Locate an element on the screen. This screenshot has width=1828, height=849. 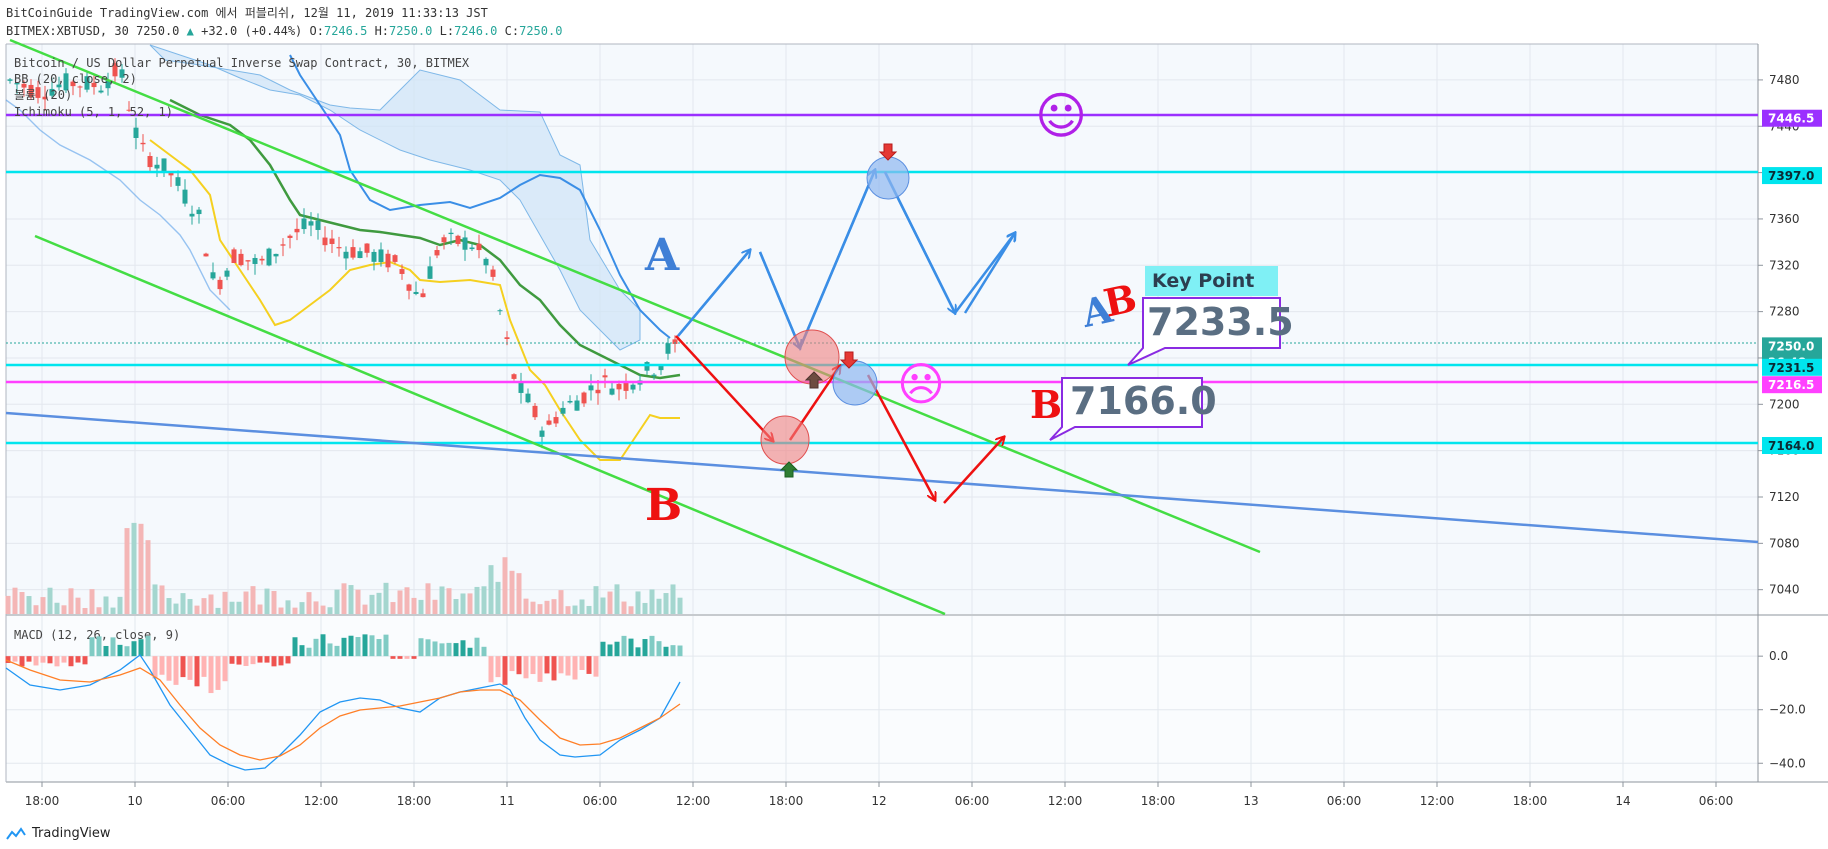
price-tag-label: 7250.0 is located at coordinates (1791, 346).